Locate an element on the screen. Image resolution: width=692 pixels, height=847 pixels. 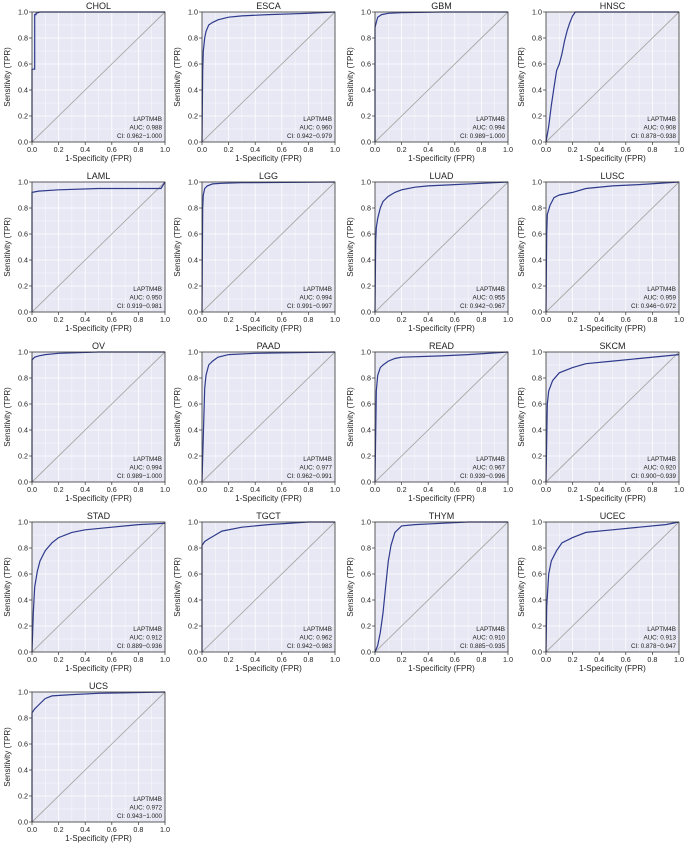
legend-auc: AUC: 0.913 is located at coordinates (659, 638).